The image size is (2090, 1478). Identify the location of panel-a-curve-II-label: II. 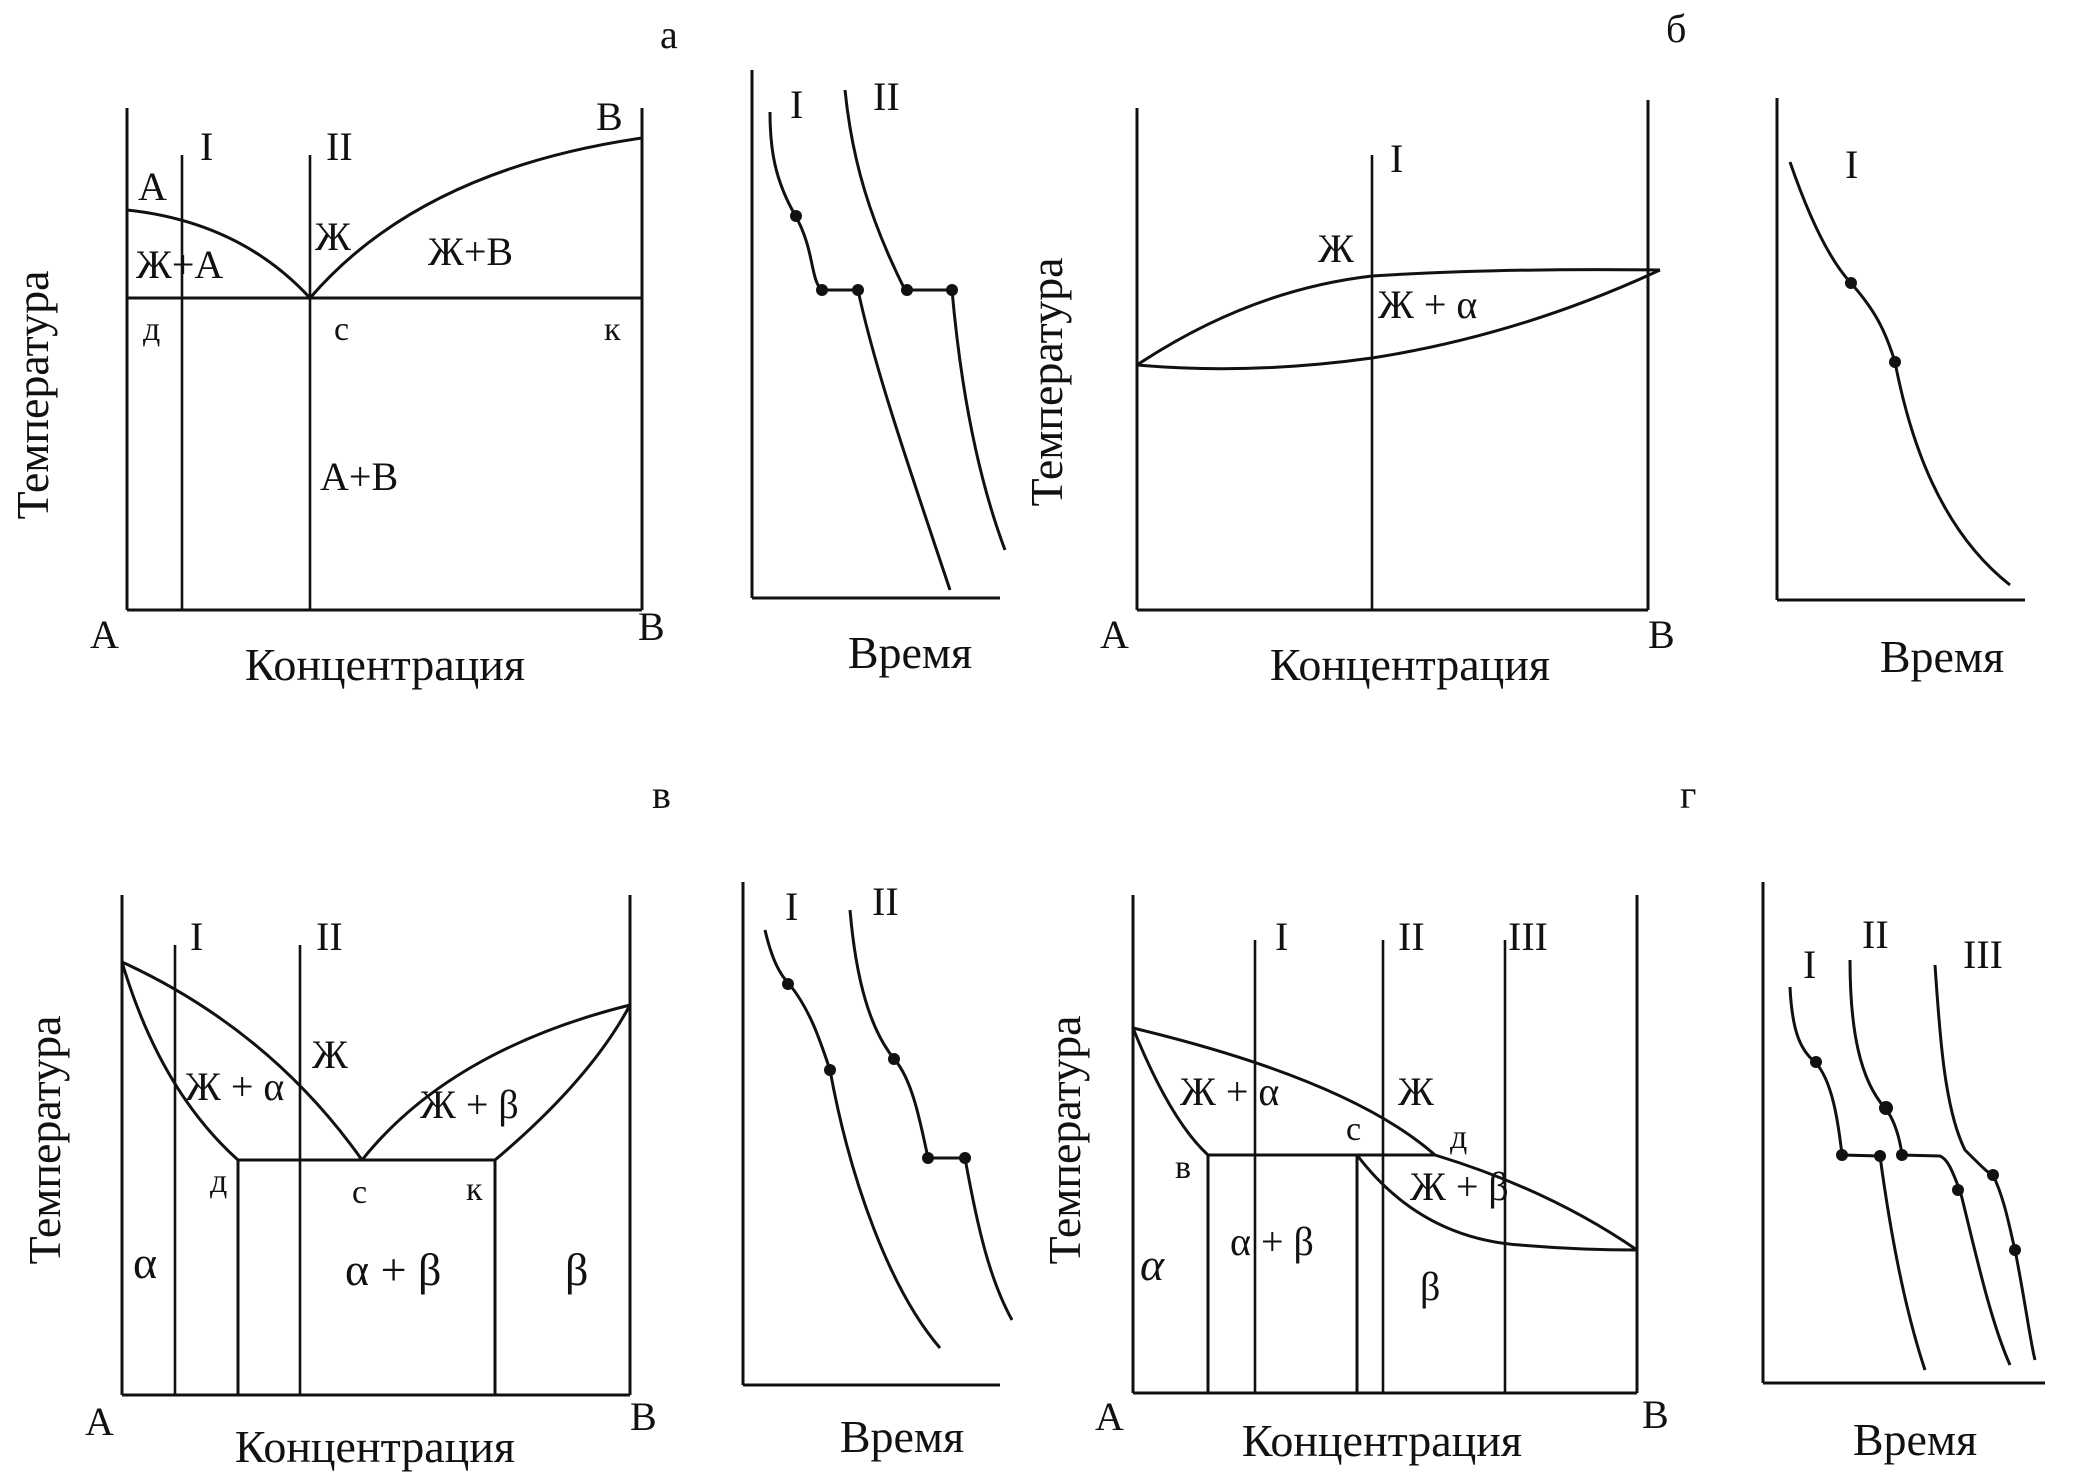
(886, 96).